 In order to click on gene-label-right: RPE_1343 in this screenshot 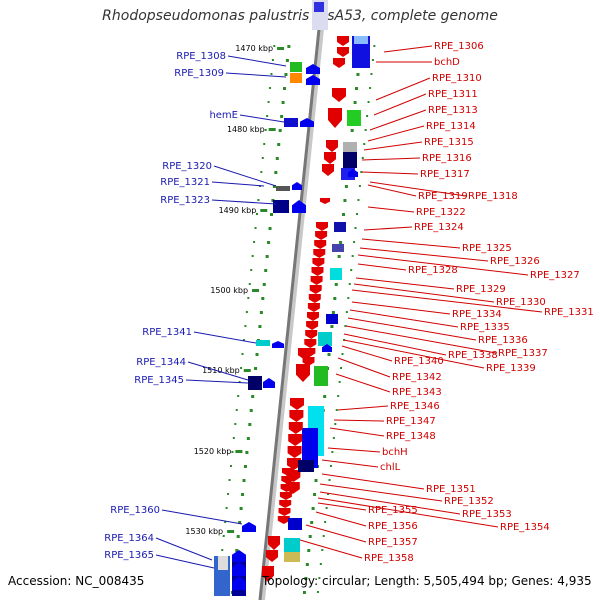, I will do `click(417, 392)`.